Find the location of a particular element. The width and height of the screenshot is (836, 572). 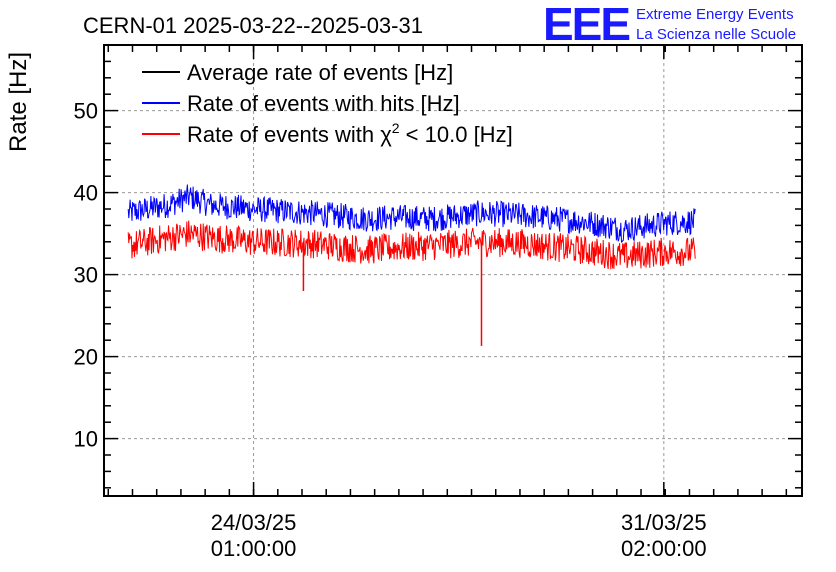

chart-title: CERN-01 2025-03-22--2025-03-31 is located at coordinates (253, 25).